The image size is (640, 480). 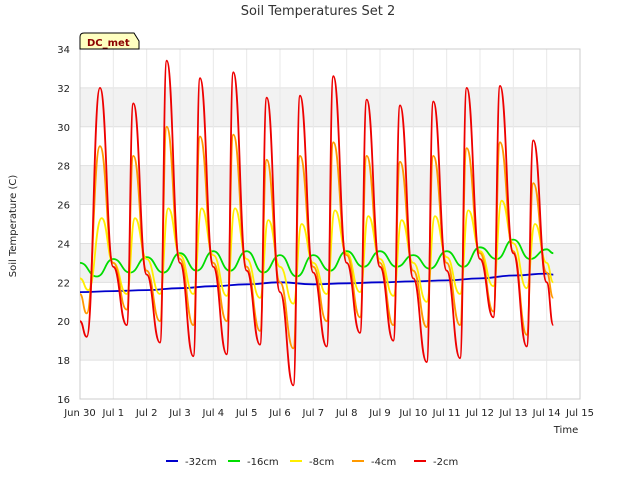 I want to click on x-tick-label: Jul 6, so click(x=279, y=413).